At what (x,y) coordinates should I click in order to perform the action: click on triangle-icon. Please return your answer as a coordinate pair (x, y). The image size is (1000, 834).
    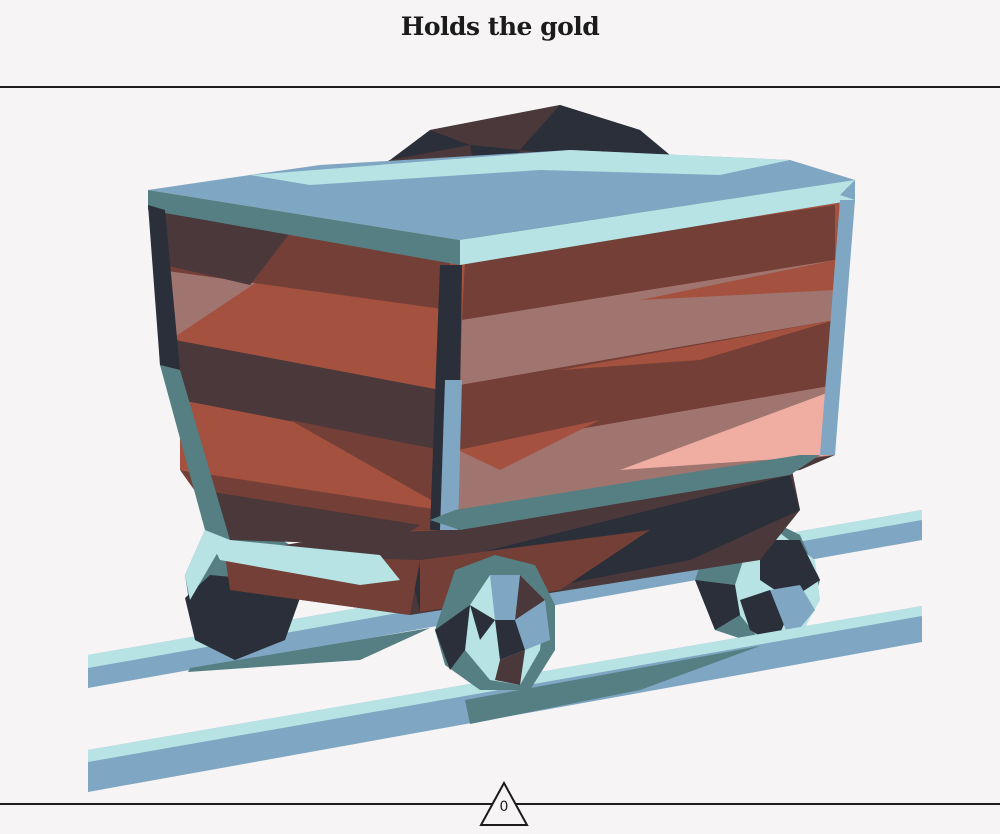
    Looking at the image, I should click on (504, 804).